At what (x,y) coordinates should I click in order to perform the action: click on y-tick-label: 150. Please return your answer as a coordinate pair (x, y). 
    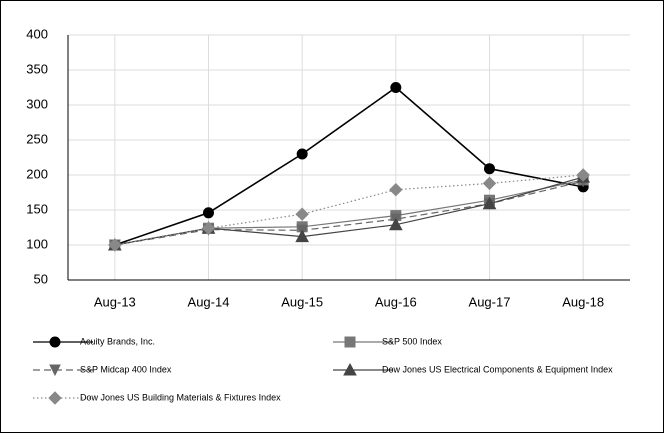
    Looking at the image, I should click on (37, 208).